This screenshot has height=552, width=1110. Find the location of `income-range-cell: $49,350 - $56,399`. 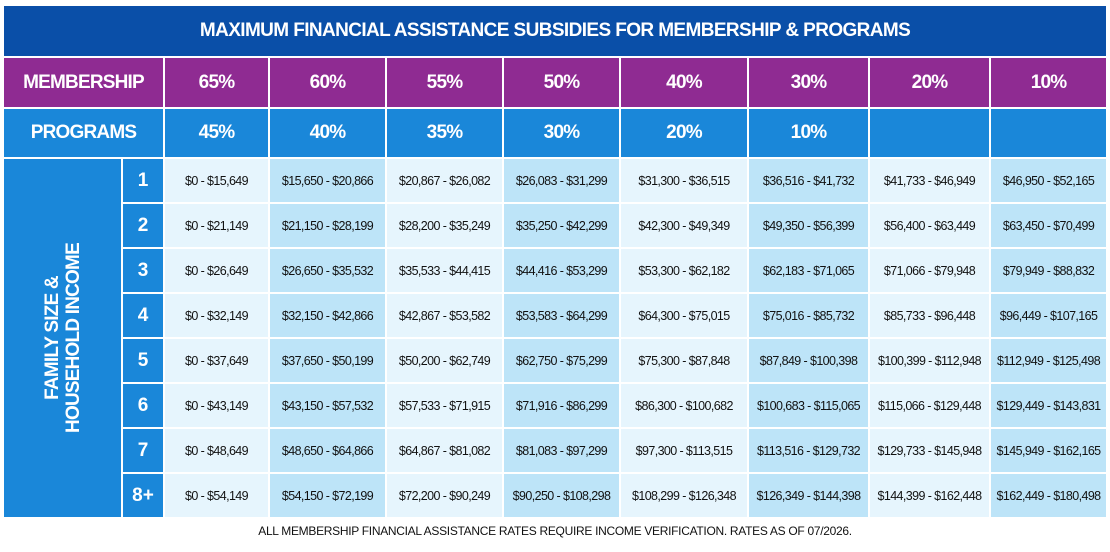

income-range-cell: $49,350 - $56,399 is located at coordinates (807, 224).